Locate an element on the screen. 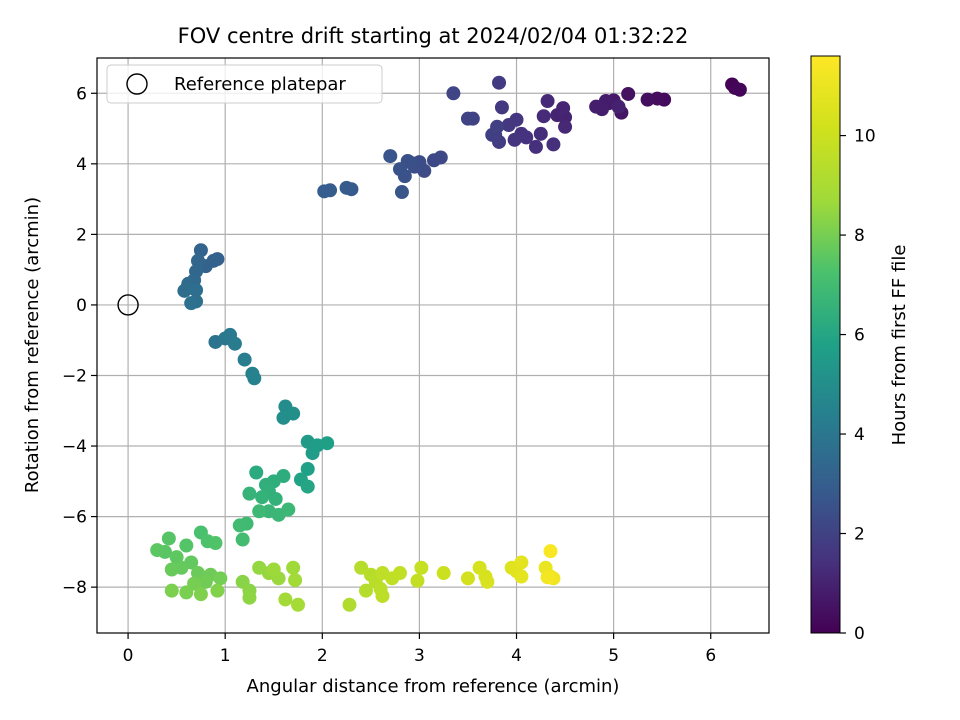 The image size is (960, 720). y-axis-label: Rotation from reference (arcmin) is located at coordinates (32, 345).